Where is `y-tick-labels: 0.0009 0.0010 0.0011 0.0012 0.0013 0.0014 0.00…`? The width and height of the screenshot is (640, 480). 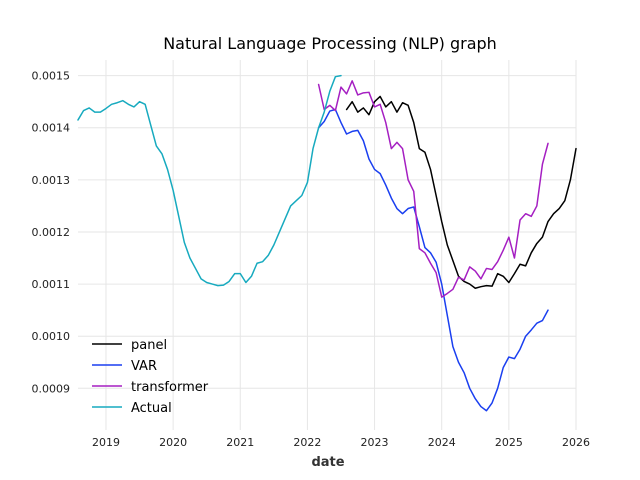 y-tick-labels: 0.0009 0.0010 0.0011 0.0012 0.0013 0.0014 0.00… is located at coordinates (51, 233).